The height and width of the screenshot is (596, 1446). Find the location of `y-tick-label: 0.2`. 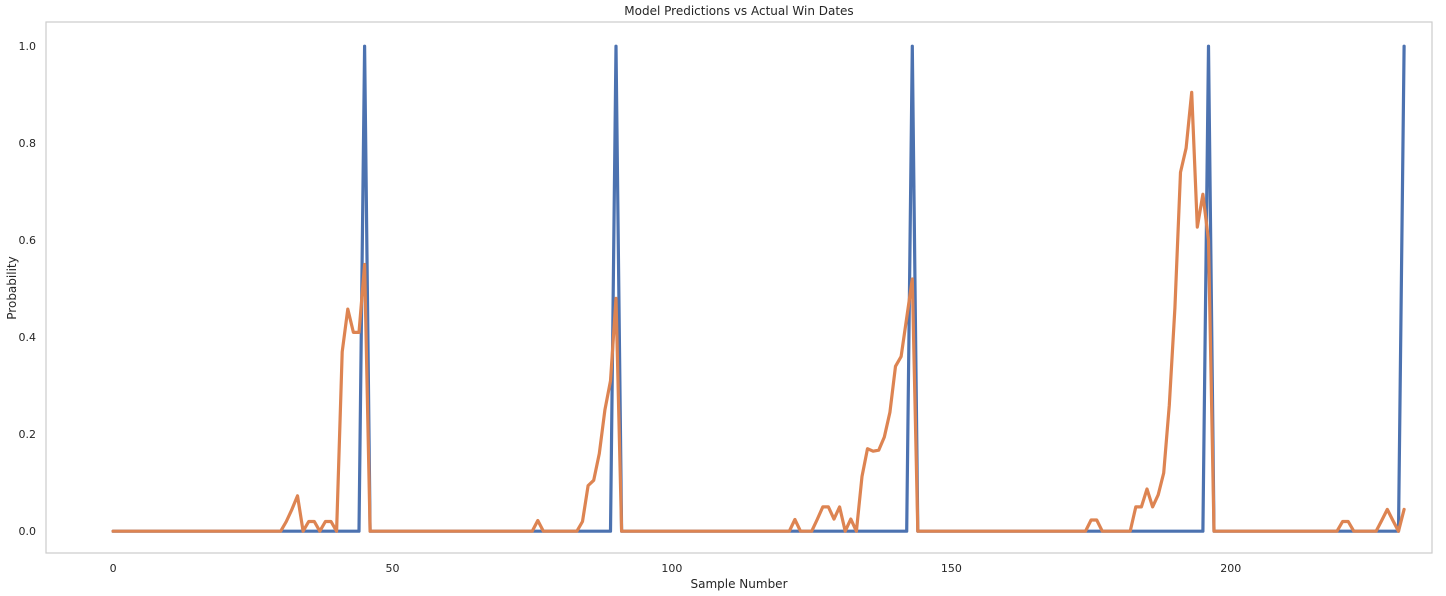

y-tick-label: 0.2 is located at coordinates (28, 434).